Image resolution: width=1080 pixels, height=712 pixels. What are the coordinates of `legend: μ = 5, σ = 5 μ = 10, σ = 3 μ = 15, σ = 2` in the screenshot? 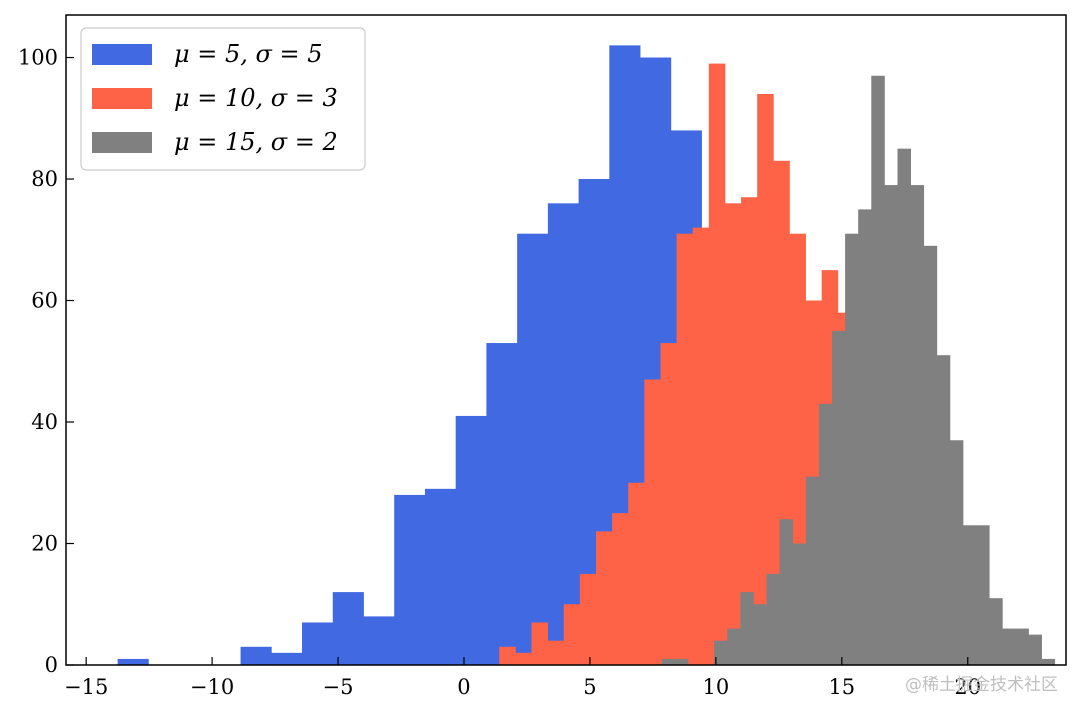 It's located at (223, 99).